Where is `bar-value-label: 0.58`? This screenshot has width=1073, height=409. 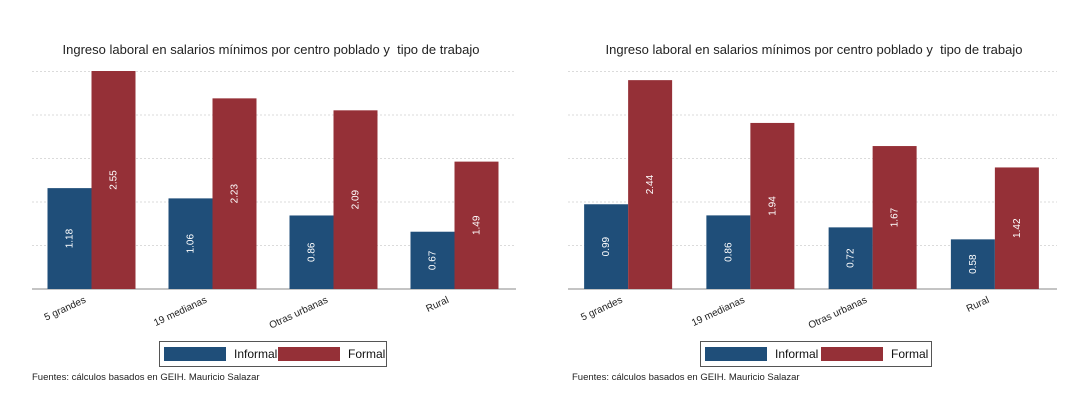 bar-value-label: 0.58 is located at coordinates (973, 264).